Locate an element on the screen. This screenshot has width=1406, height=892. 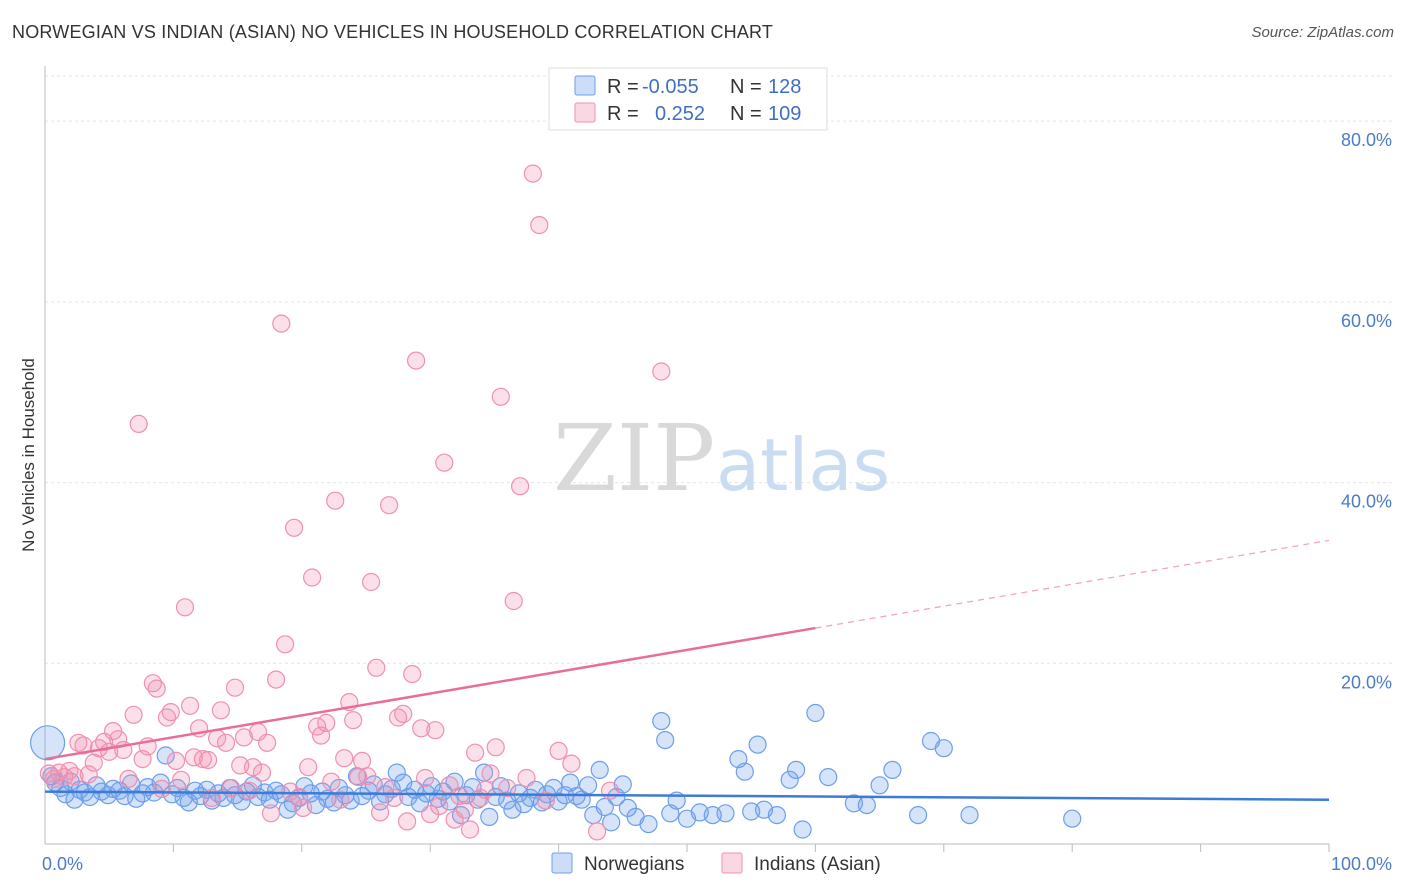
legend-n-label-1: N = is located at coordinates (746, 114).